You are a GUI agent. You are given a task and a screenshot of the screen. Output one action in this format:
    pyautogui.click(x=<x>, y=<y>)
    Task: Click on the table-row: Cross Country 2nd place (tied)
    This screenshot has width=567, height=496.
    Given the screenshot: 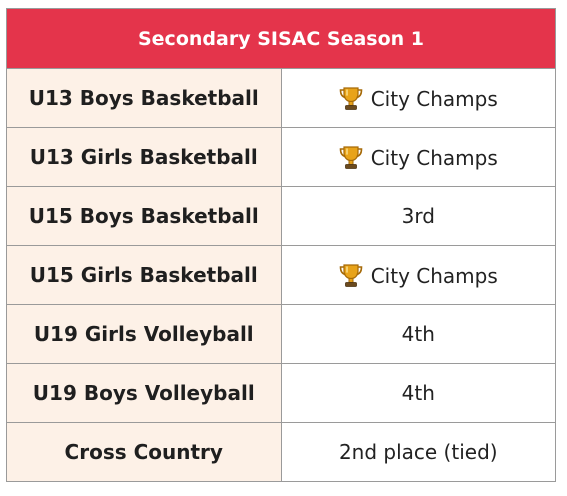 What is the action you would take?
    pyautogui.click(x=281, y=452)
    